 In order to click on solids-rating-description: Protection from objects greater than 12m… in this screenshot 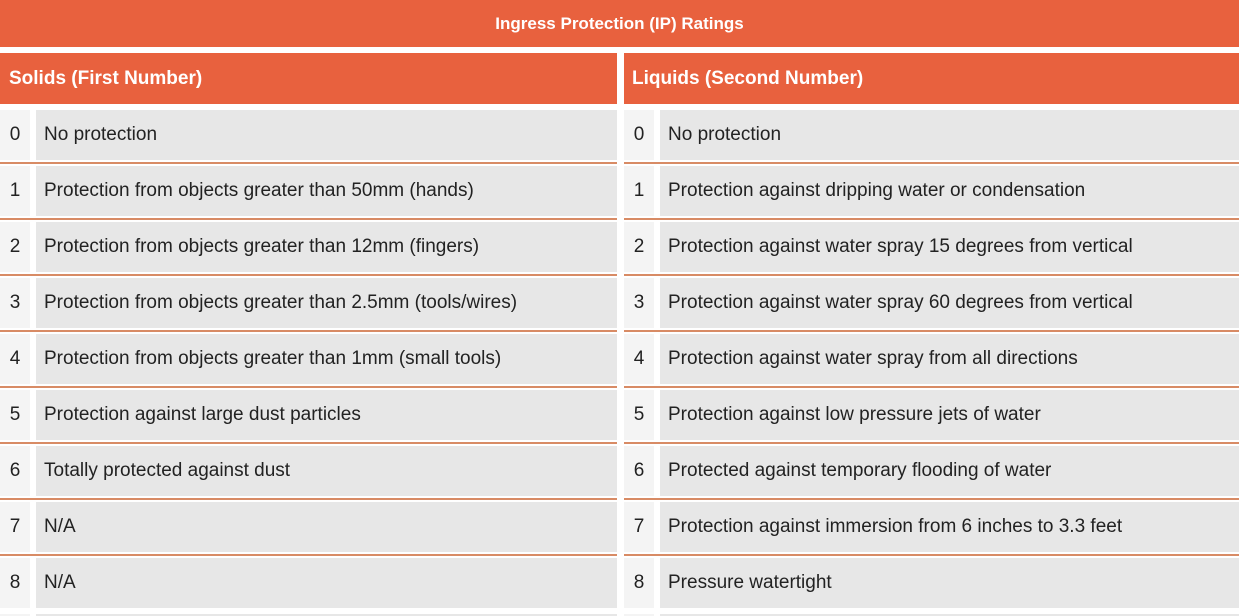, I will do `click(326, 247)`.